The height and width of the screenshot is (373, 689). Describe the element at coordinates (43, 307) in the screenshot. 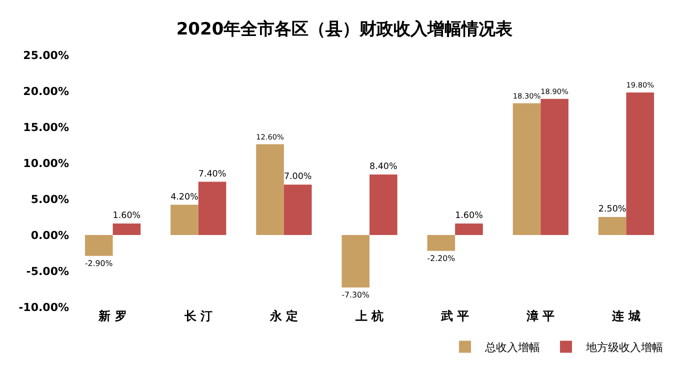

I see `y-tick-label: -10.00%` at that location.